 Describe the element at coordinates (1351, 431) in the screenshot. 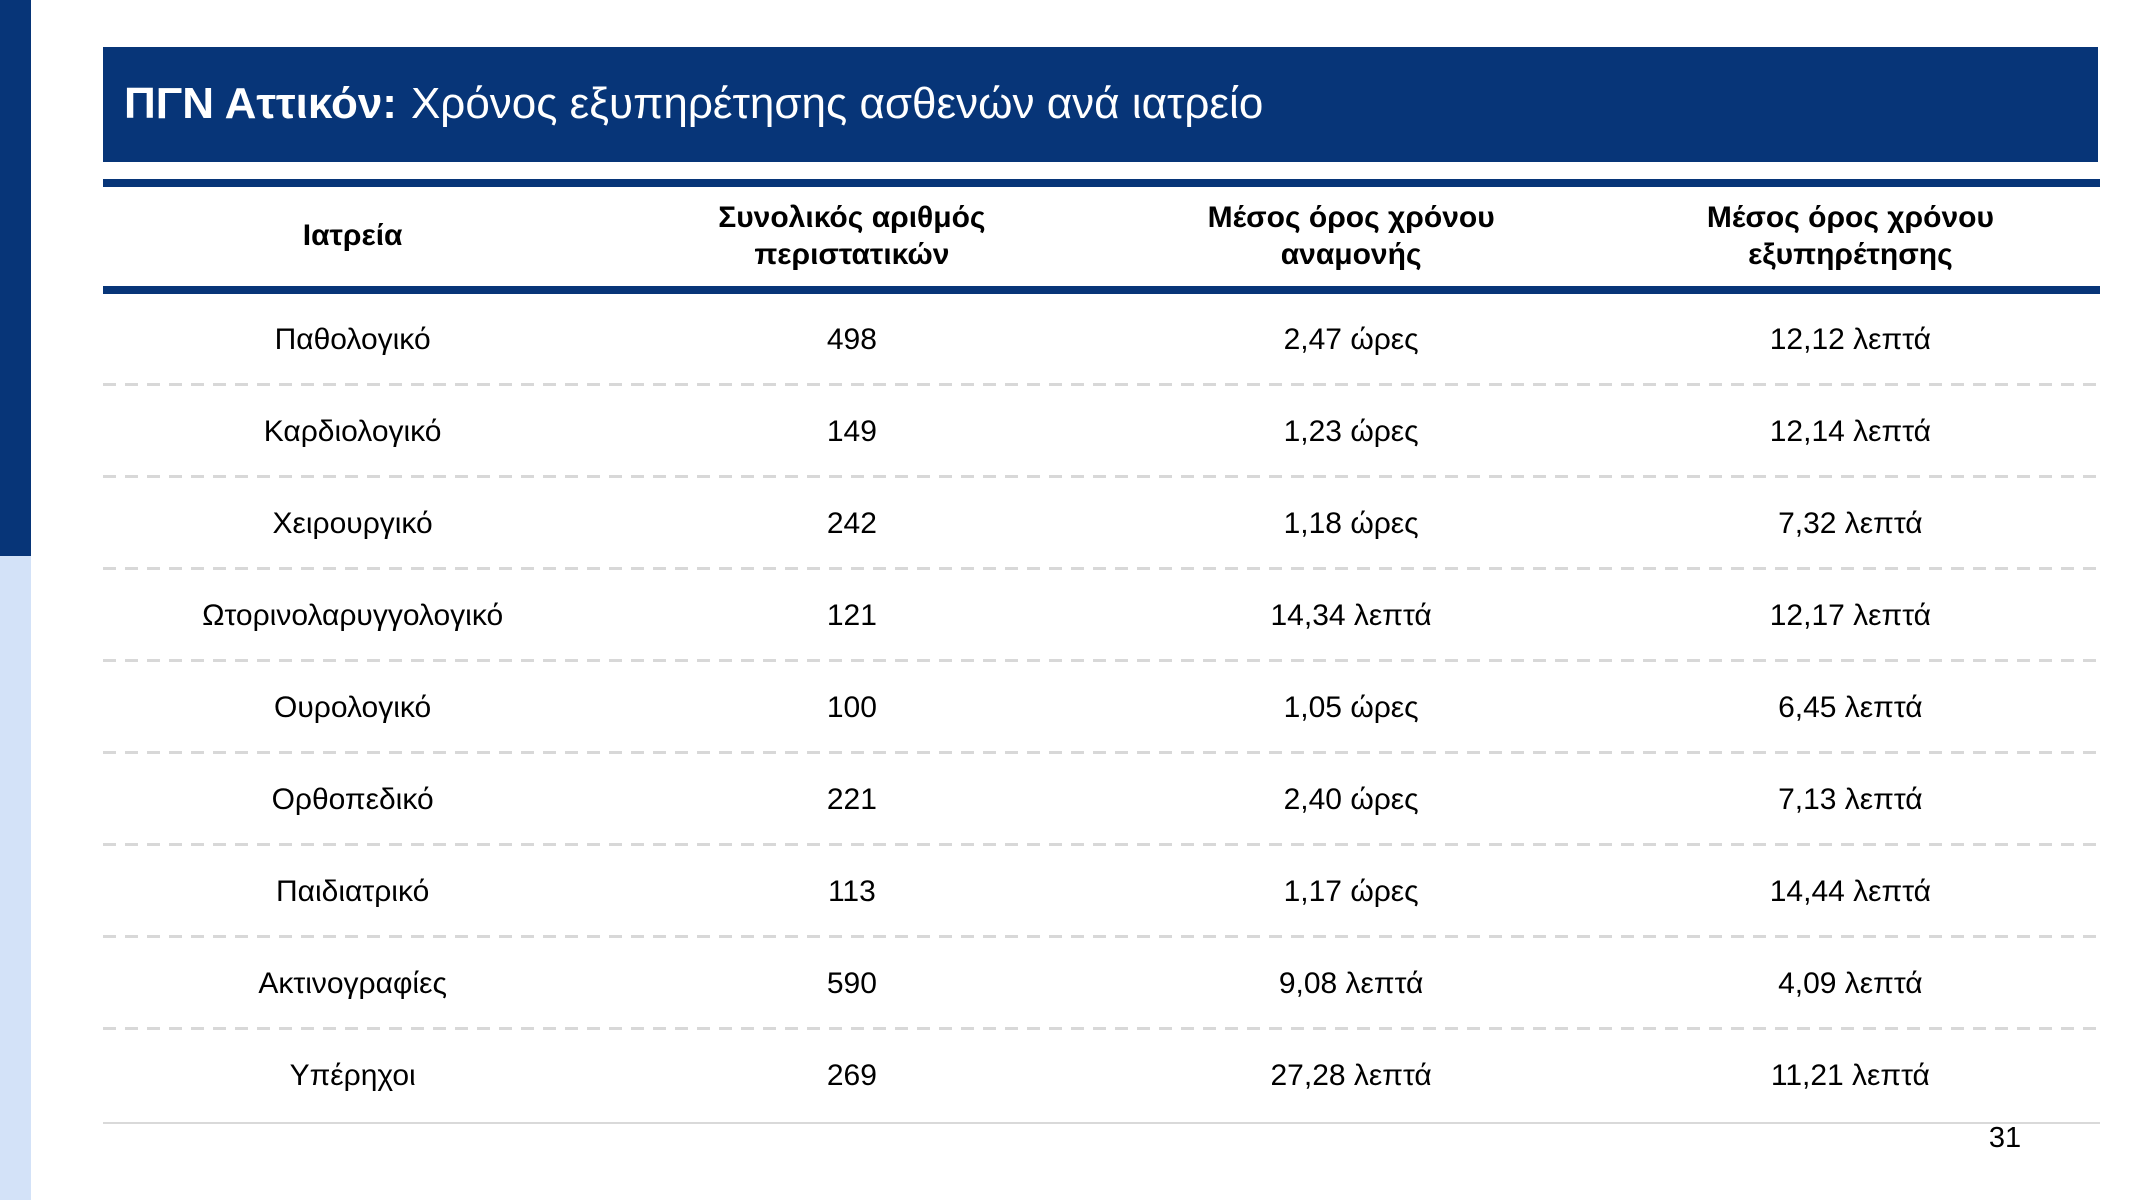

I see `table-cell: 1,23 ώρες` at that location.